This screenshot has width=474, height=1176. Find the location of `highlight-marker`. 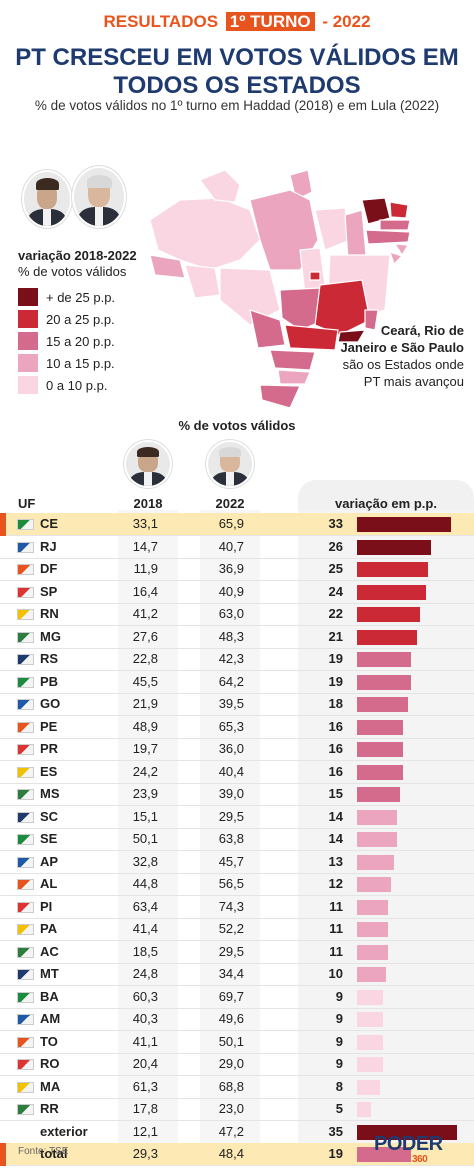

highlight-marker is located at coordinates (3, 524).